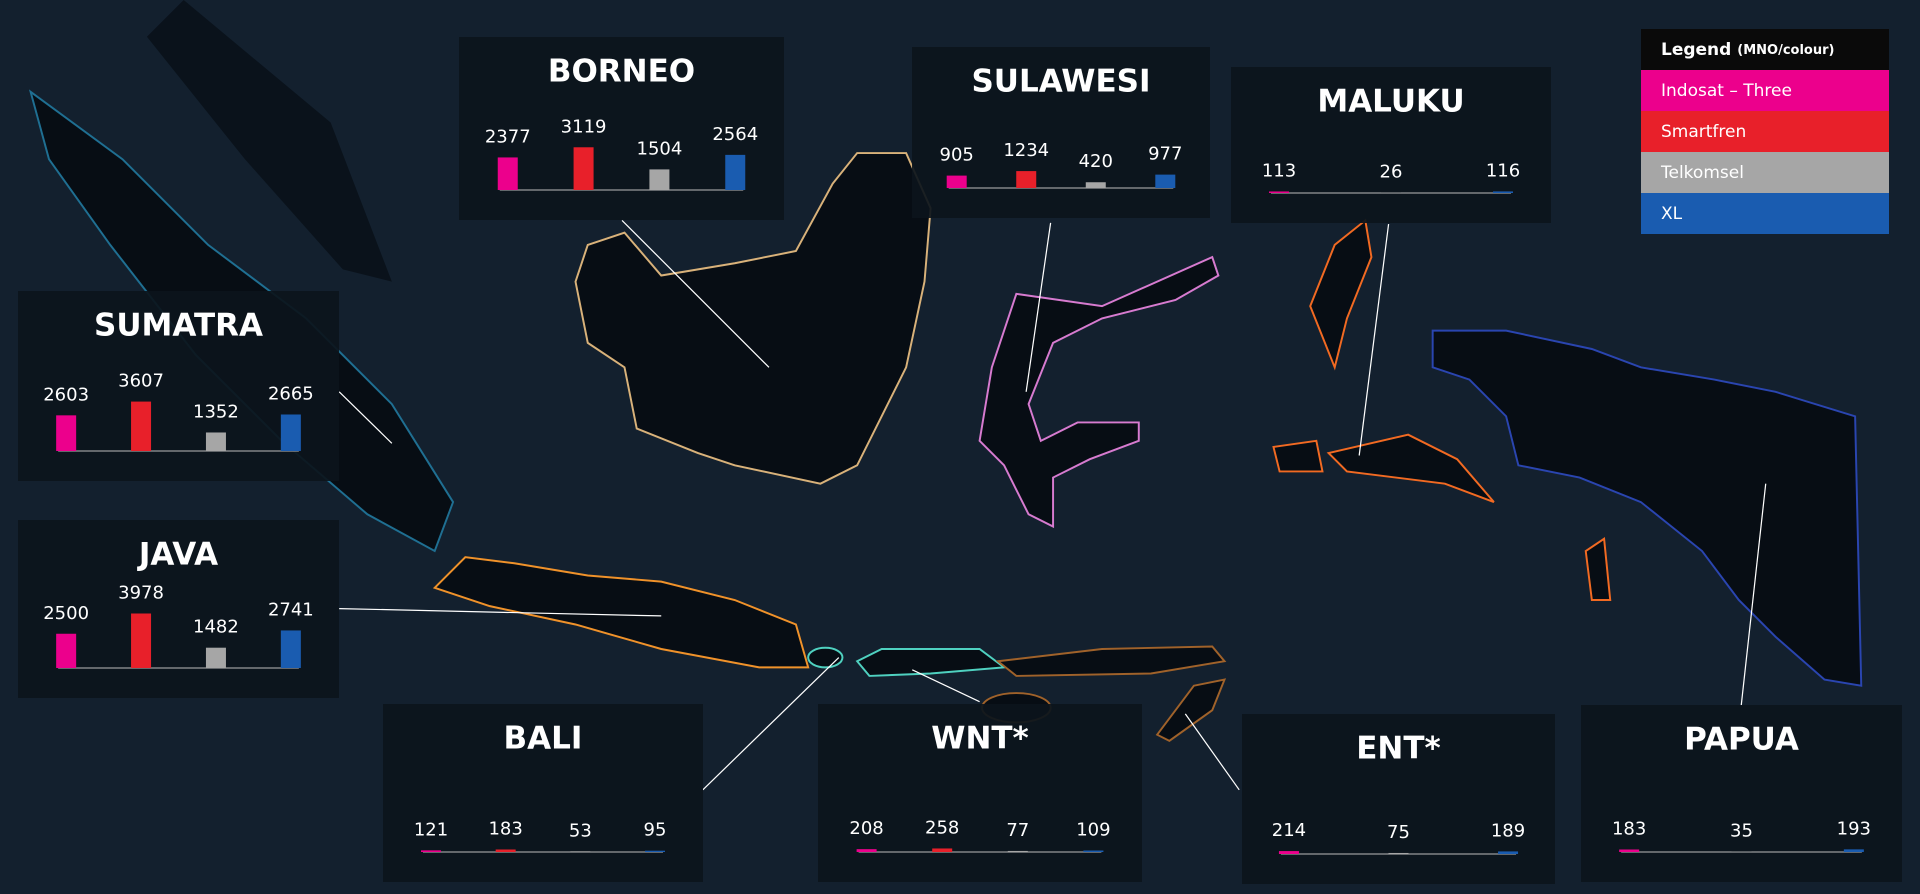  I want to click on region-panel: SULAWESI 905 1234 420 977, so click(1061, 132).